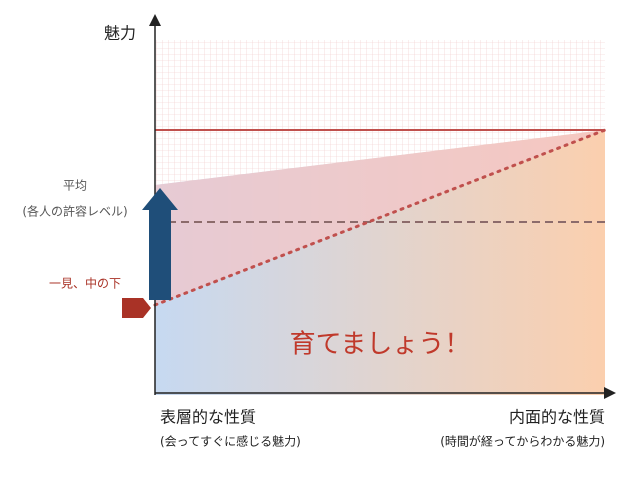 The height and width of the screenshot is (479, 638). Describe the element at coordinates (120, 33) in the screenshot. I see `y-axis-label: 魅力` at that location.